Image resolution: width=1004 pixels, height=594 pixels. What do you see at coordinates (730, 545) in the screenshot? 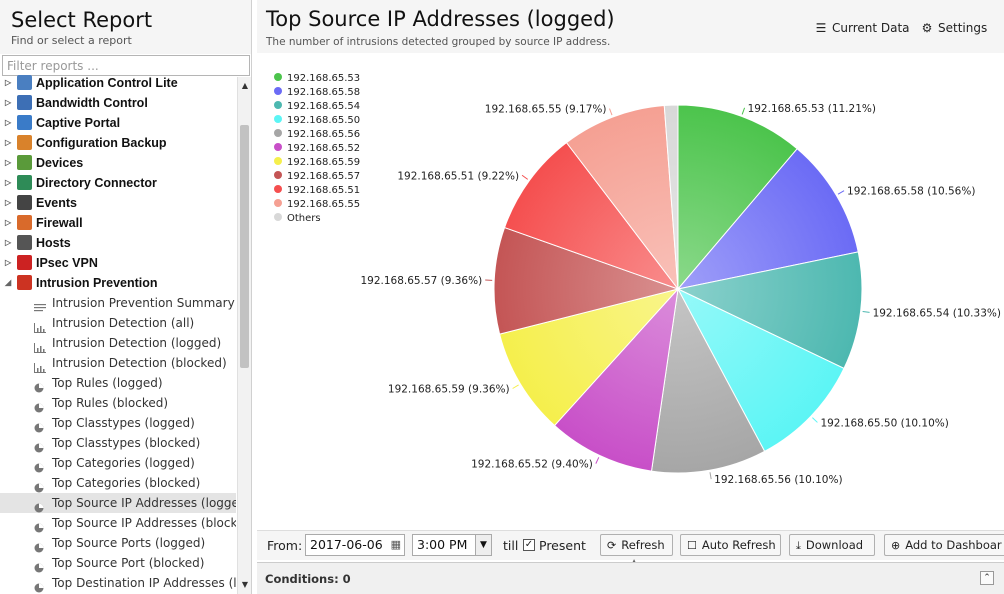
I see `auto-refresh-button: ☐ Auto Refresh` at bounding box center [730, 545].